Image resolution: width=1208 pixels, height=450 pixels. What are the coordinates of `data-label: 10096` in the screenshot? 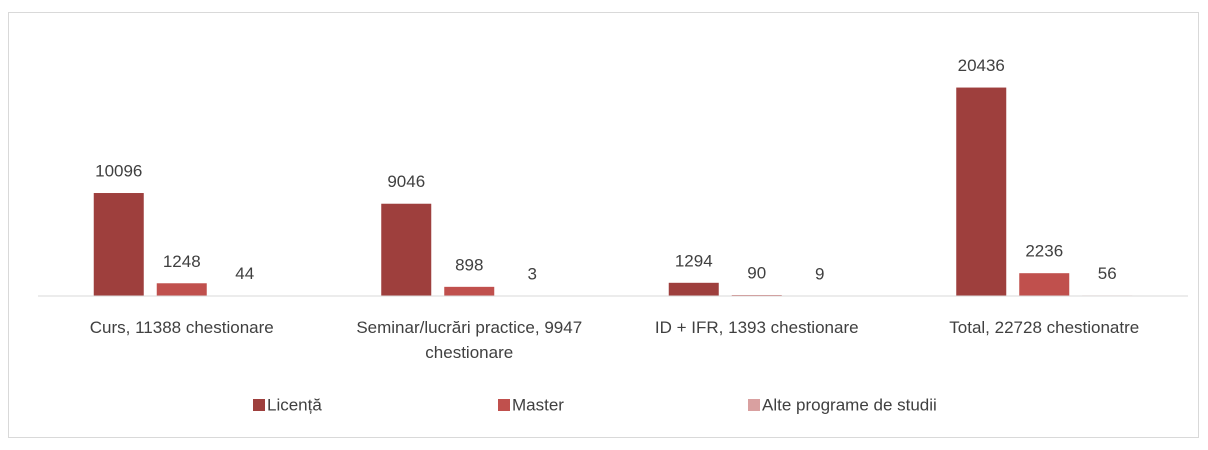 It's located at (118, 171).